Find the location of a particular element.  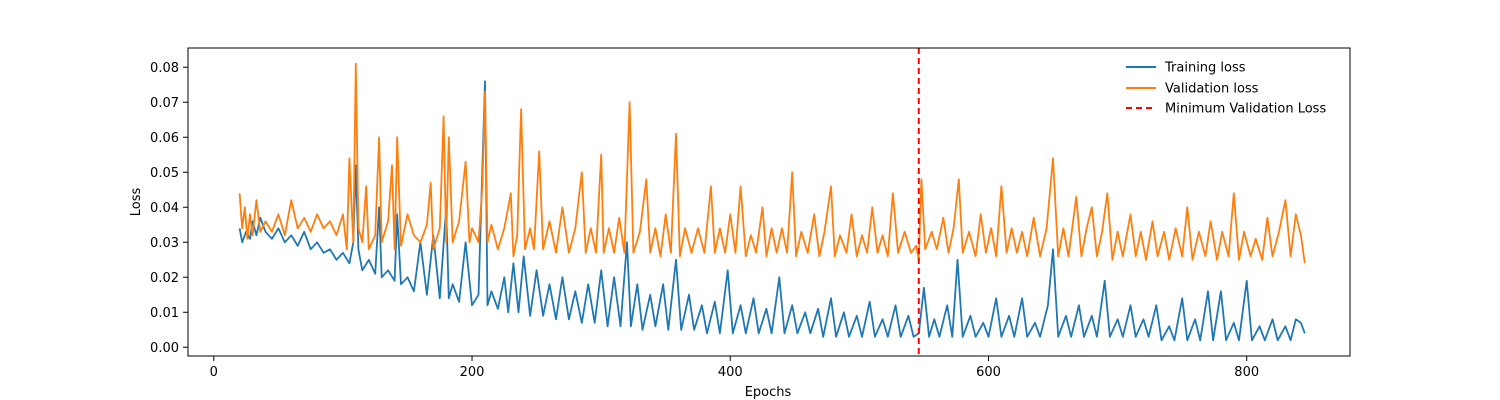

y-tick-label: 0.00 is located at coordinates (164, 348).